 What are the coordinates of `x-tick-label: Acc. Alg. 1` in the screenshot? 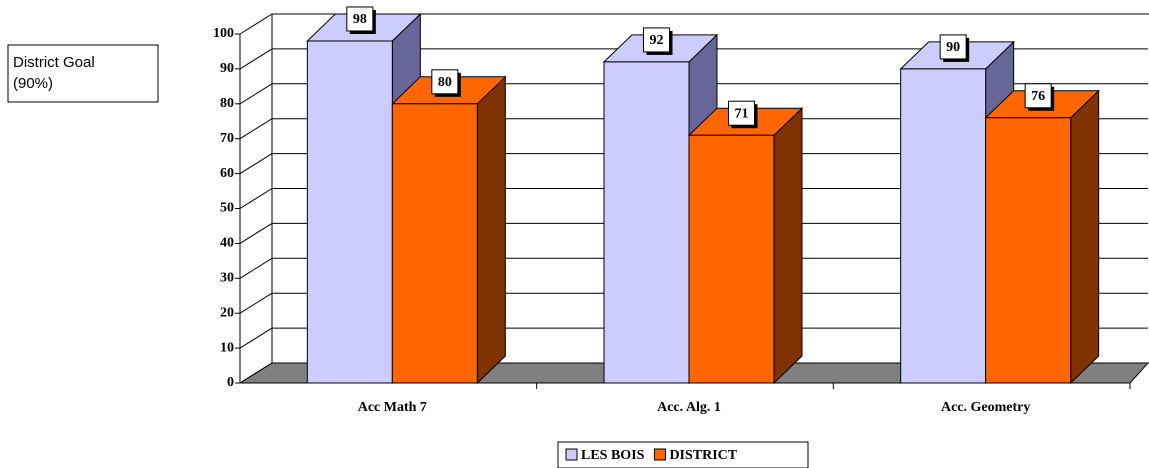 It's located at (689, 407).